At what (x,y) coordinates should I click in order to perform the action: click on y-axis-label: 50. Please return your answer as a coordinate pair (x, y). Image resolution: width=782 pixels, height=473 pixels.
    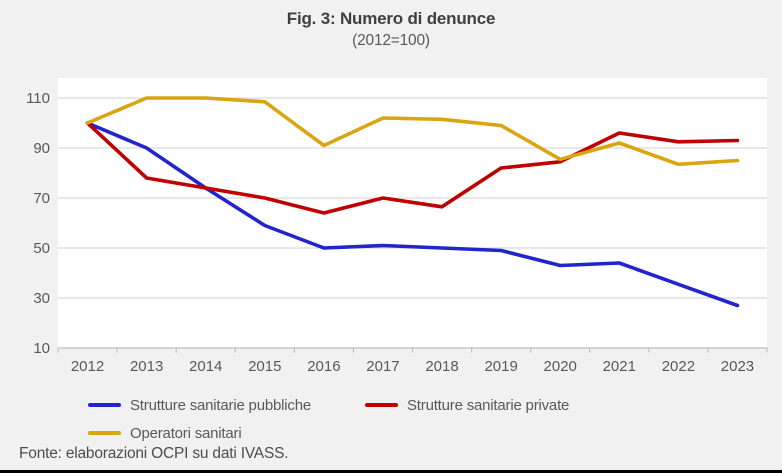
    Looking at the image, I should click on (41, 248).